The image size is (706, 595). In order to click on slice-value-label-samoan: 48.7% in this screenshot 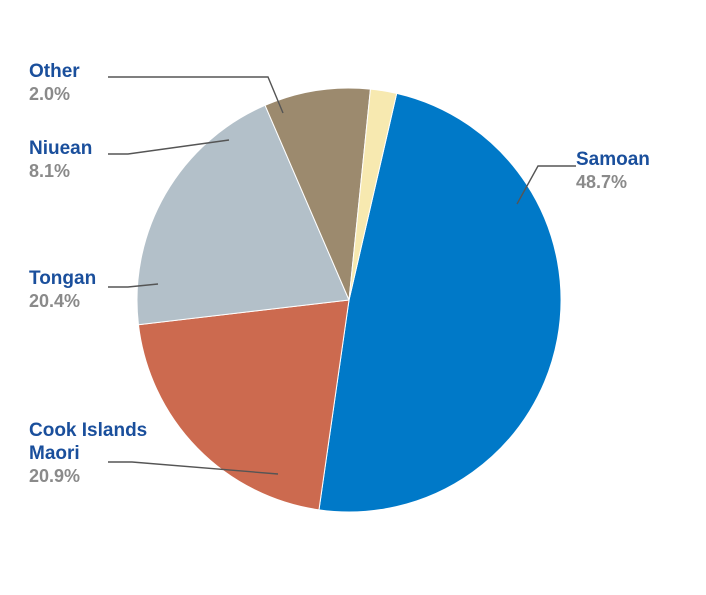, I will do `click(601, 182)`.